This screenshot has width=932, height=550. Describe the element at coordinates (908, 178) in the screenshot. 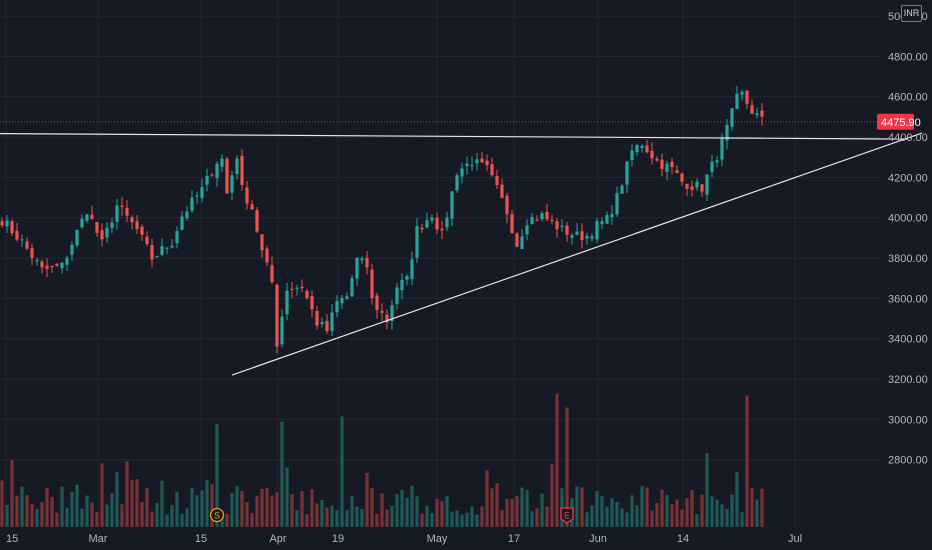

I see `price-tick-label: 4200.00` at that location.